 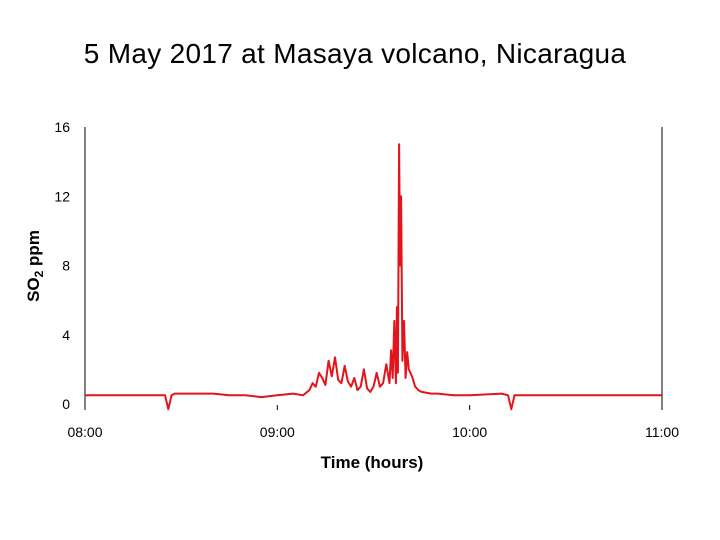 What do you see at coordinates (66, 335) in the screenshot?
I see `y-tick-label: 4` at bounding box center [66, 335].